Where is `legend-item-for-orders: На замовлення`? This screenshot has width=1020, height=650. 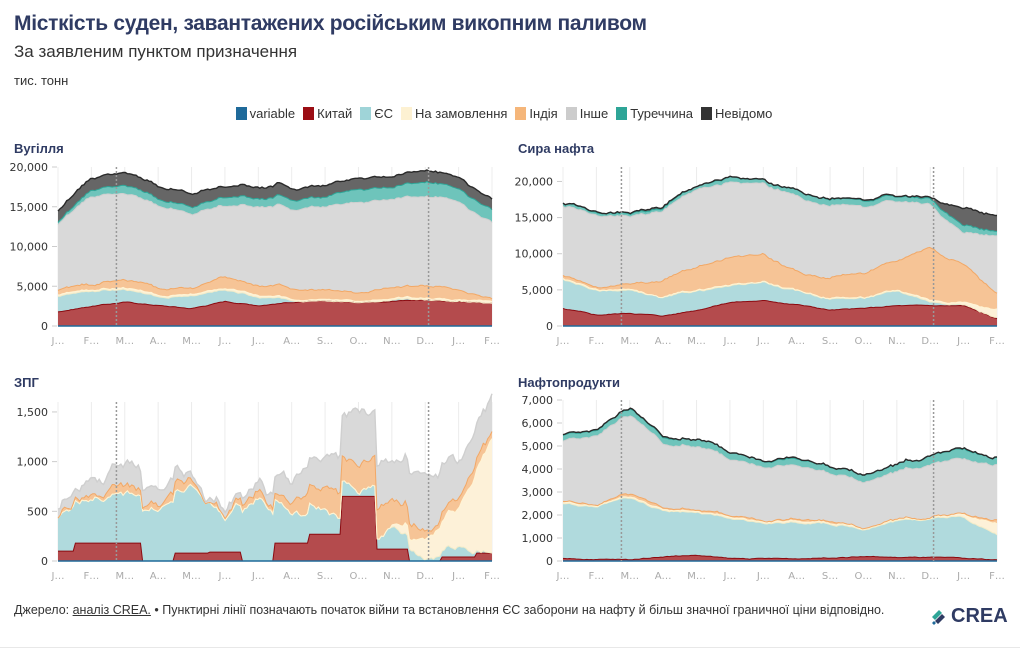 legend-item-for-orders: На замовлення is located at coordinates (454, 113).